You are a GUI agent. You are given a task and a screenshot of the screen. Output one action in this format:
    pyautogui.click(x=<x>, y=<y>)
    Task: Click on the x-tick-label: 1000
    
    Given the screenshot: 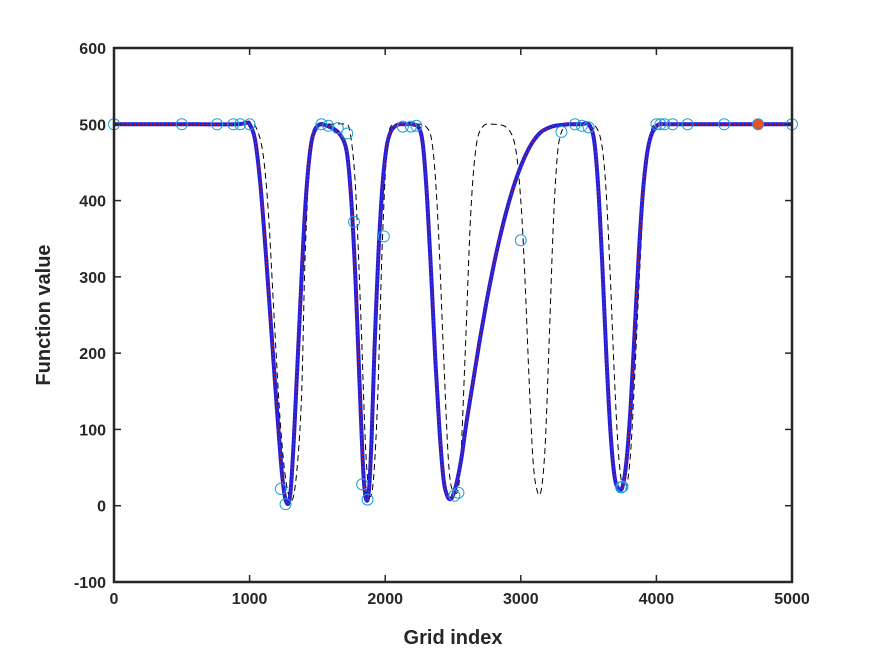 What is the action you would take?
    pyautogui.click(x=250, y=599)
    